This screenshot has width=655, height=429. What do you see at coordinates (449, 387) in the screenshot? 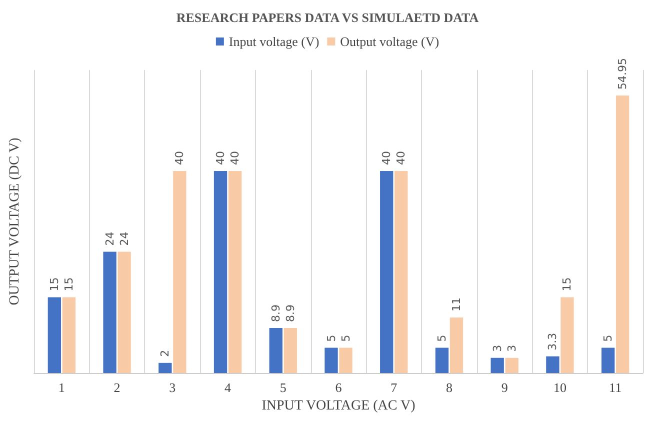
I see `x-tick-label: 8` at bounding box center [449, 387].